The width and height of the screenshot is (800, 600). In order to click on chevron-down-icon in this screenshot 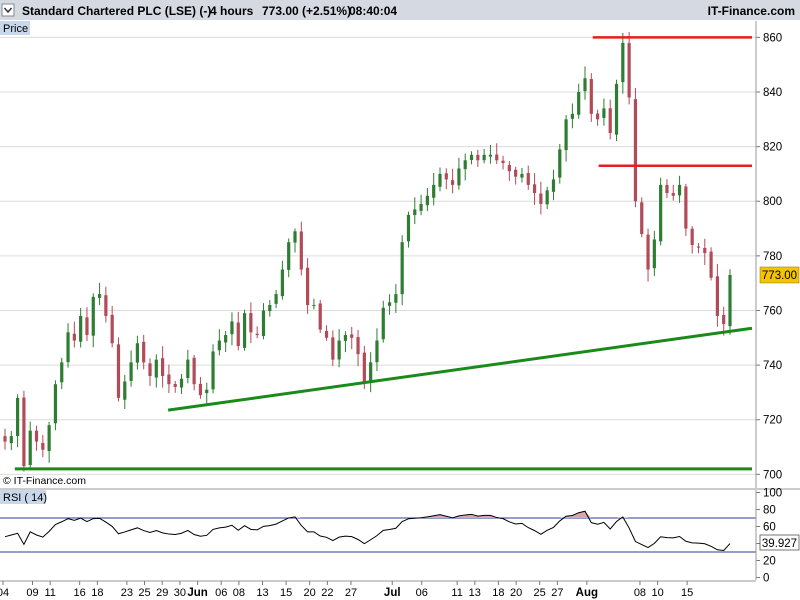, I will do `click(8, 10)`.